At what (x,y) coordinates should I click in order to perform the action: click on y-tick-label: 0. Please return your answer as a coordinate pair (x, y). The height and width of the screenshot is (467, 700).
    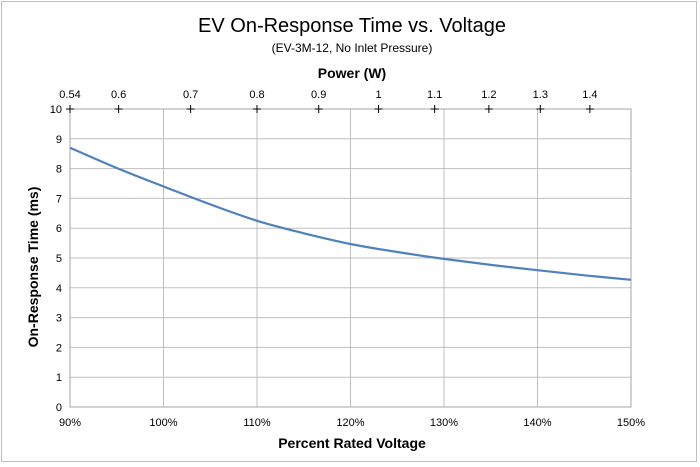
    Looking at the image, I should click on (59, 408).